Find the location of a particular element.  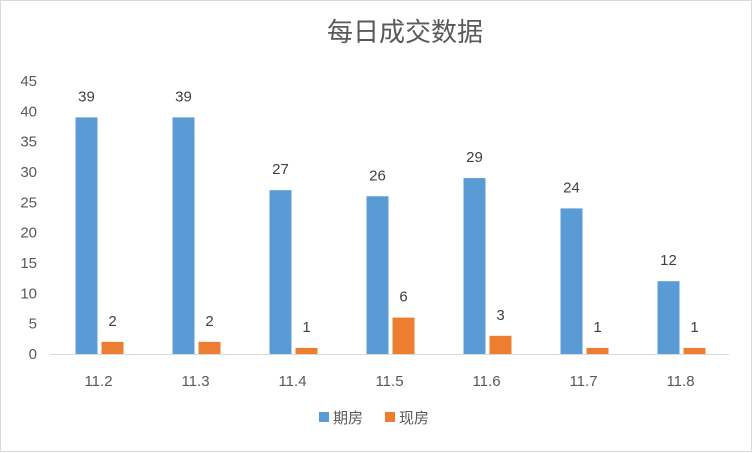

data-label-series-1: 27 is located at coordinates (280, 169).